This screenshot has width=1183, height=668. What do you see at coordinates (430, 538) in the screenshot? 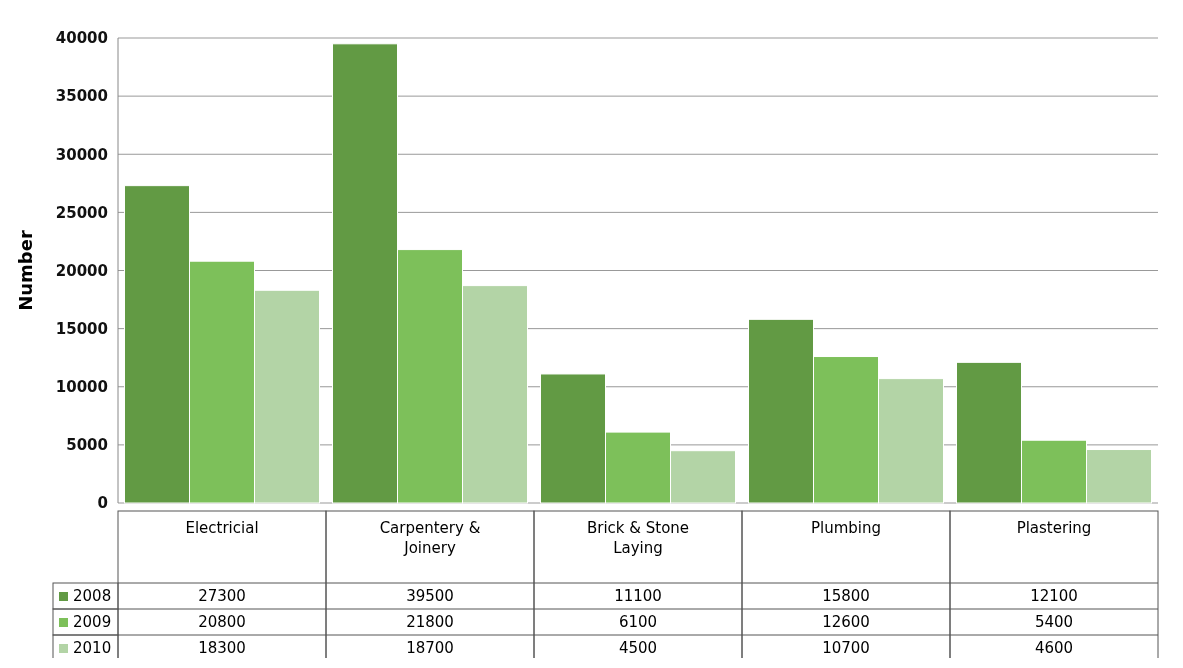
I see `x-tick-label: Carpentery & Joinery` at bounding box center [430, 538].